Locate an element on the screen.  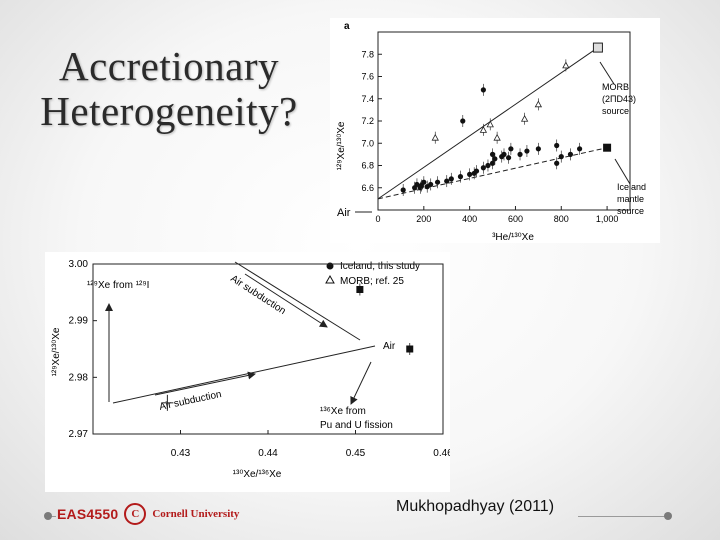
course-code: EAS4550 is located at coordinates (88, 514).